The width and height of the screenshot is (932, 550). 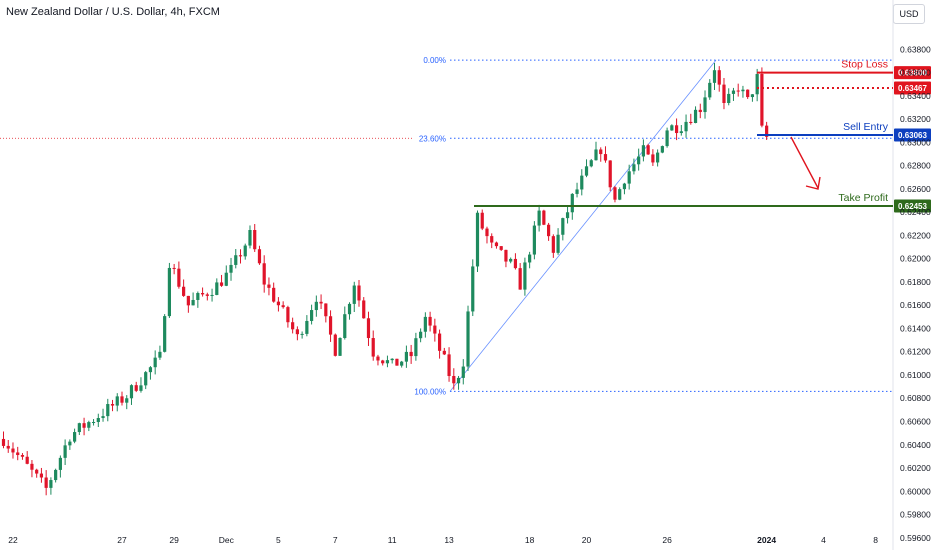 What do you see at coordinates (227, 540) in the screenshot?
I see `time-tick: Dec` at bounding box center [227, 540].